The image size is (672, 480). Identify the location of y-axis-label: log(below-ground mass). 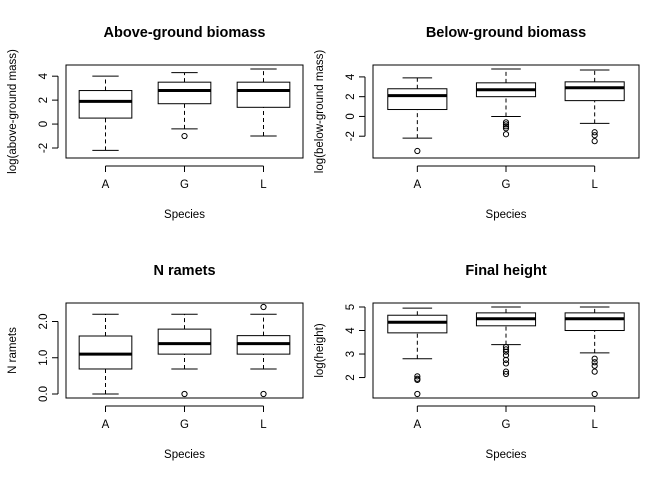
(320, 112).